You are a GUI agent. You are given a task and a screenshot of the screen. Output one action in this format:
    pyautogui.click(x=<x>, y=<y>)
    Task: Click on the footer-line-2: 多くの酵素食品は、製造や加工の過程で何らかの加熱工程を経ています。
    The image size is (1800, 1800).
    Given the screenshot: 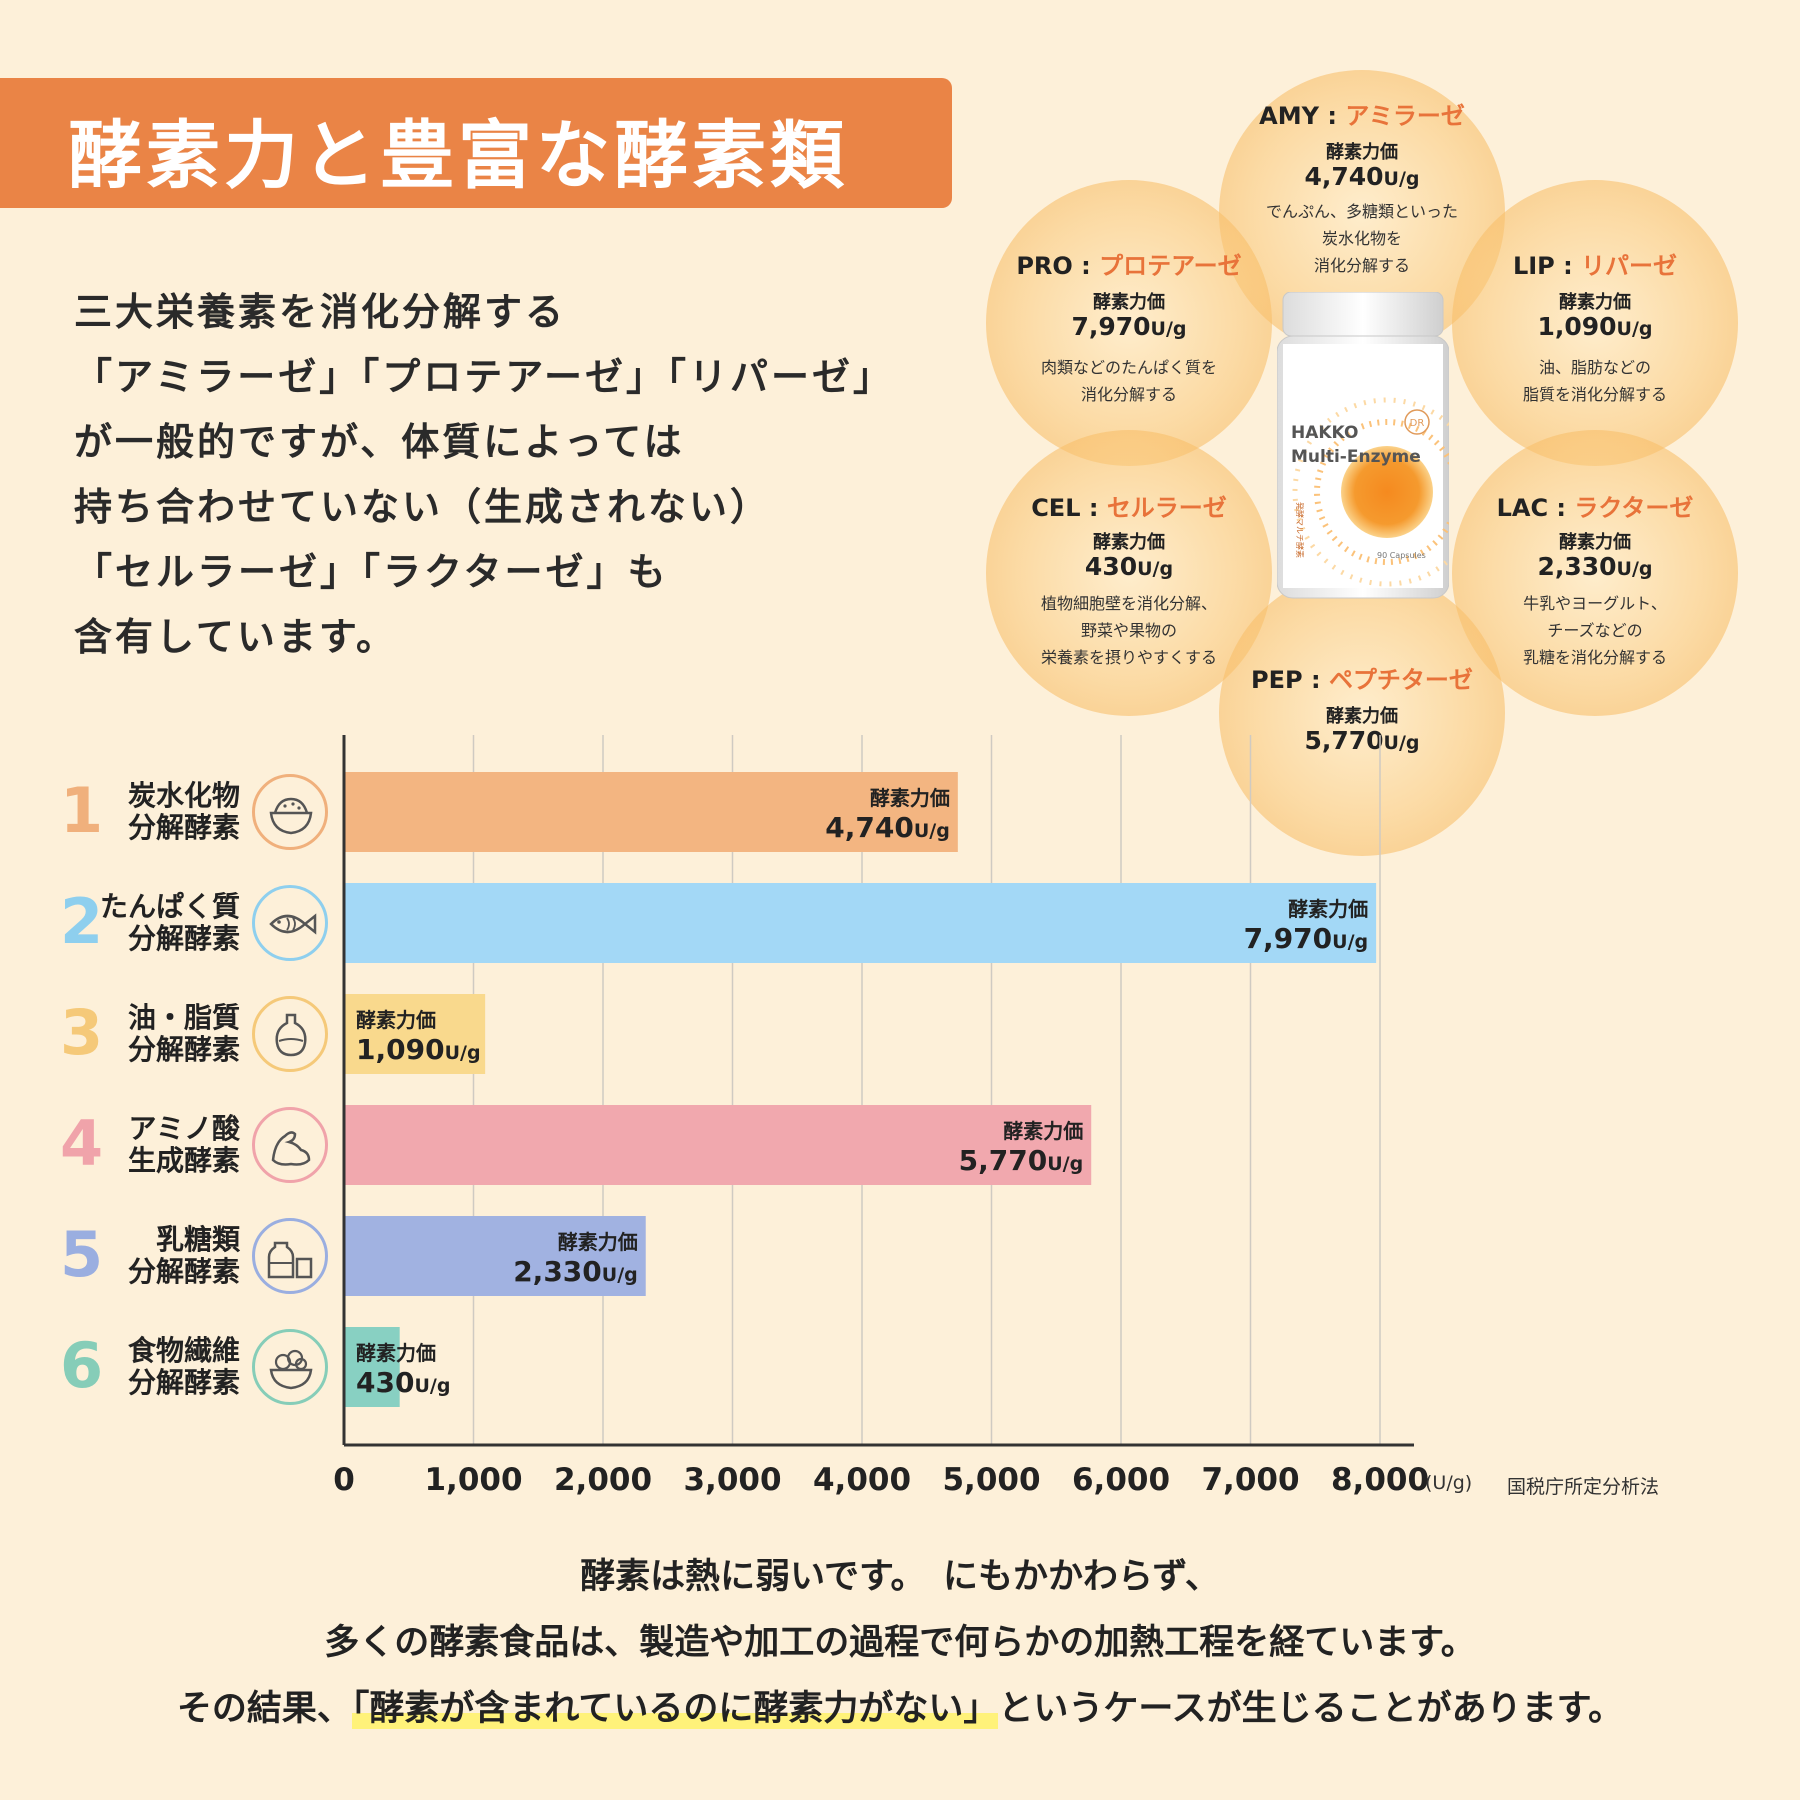 What is the action you would take?
    pyautogui.click(x=900, y=1643)
    